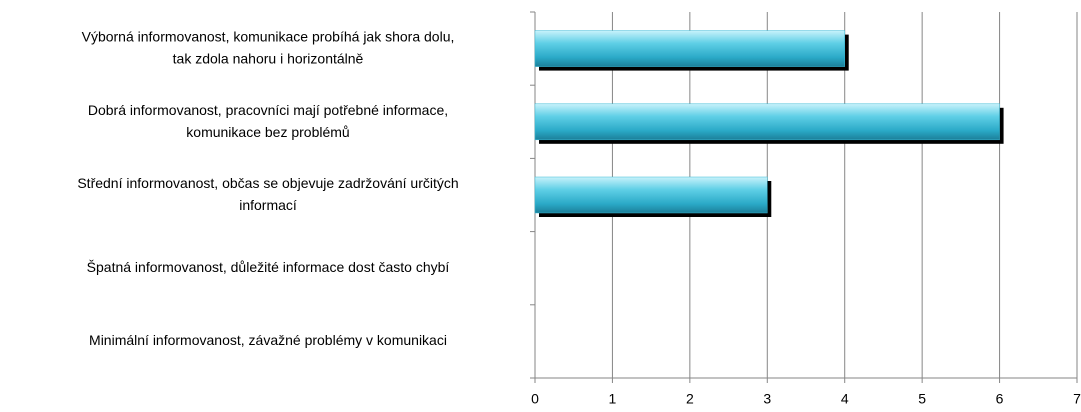  Describe the element at coordinates (1077, 399) in the screenshot. I see `x-tick-label: 7` at that location.